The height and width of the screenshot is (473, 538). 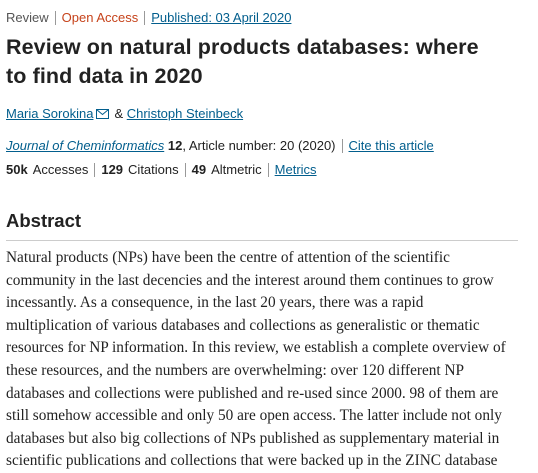 What do you see at coordinates (199, 169) in the screenshot?
I see `metric-value: 49` at bounding box center [199, 169].